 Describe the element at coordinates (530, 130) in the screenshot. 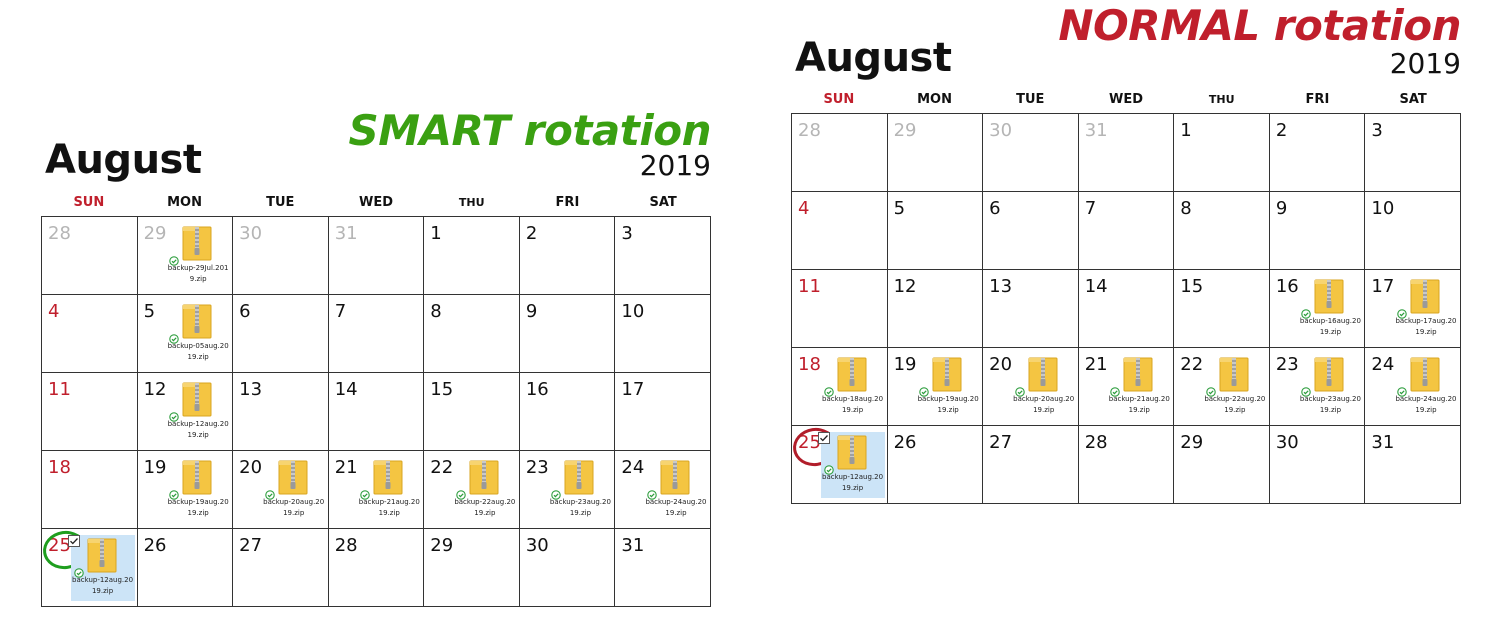

I see `headline: SMART rotation` at that location.